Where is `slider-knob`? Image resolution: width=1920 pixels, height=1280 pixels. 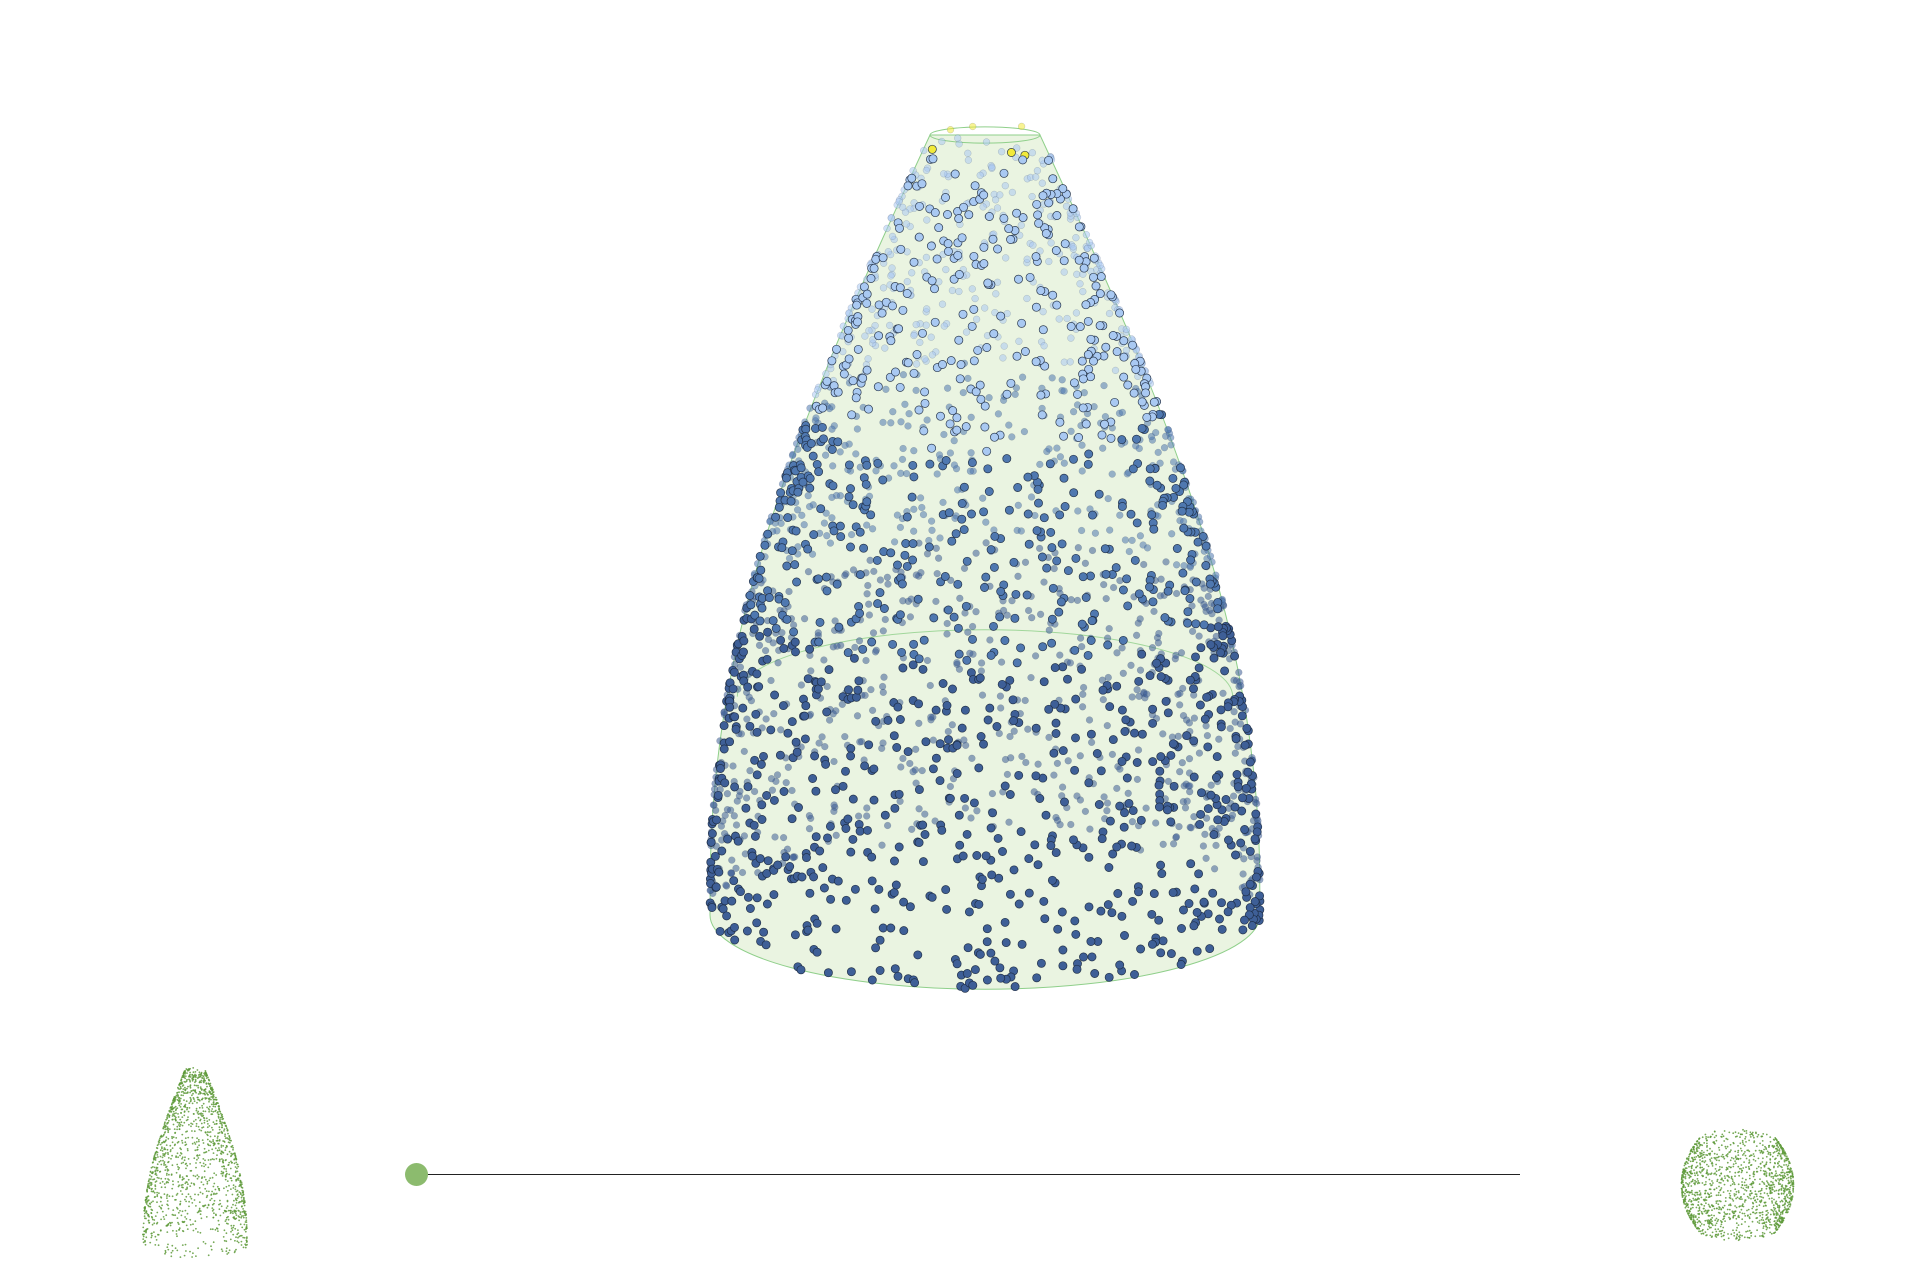
slider-knob is located at coordinates (416, 1174).